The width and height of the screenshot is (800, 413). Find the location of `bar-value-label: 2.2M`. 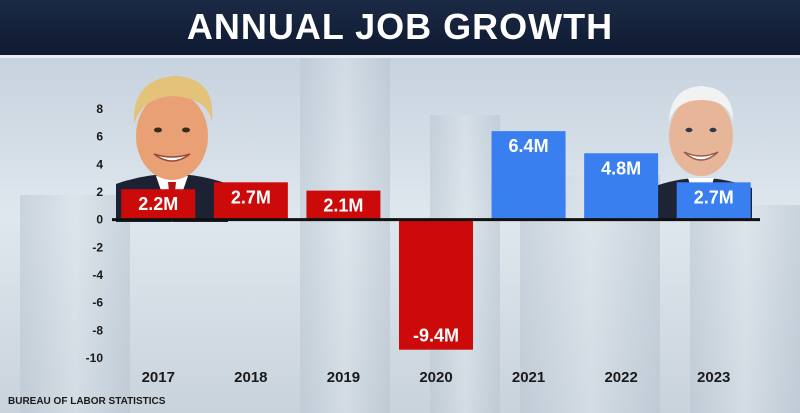

bar-value-label: 2.2M is located at coordinates (158, 204).